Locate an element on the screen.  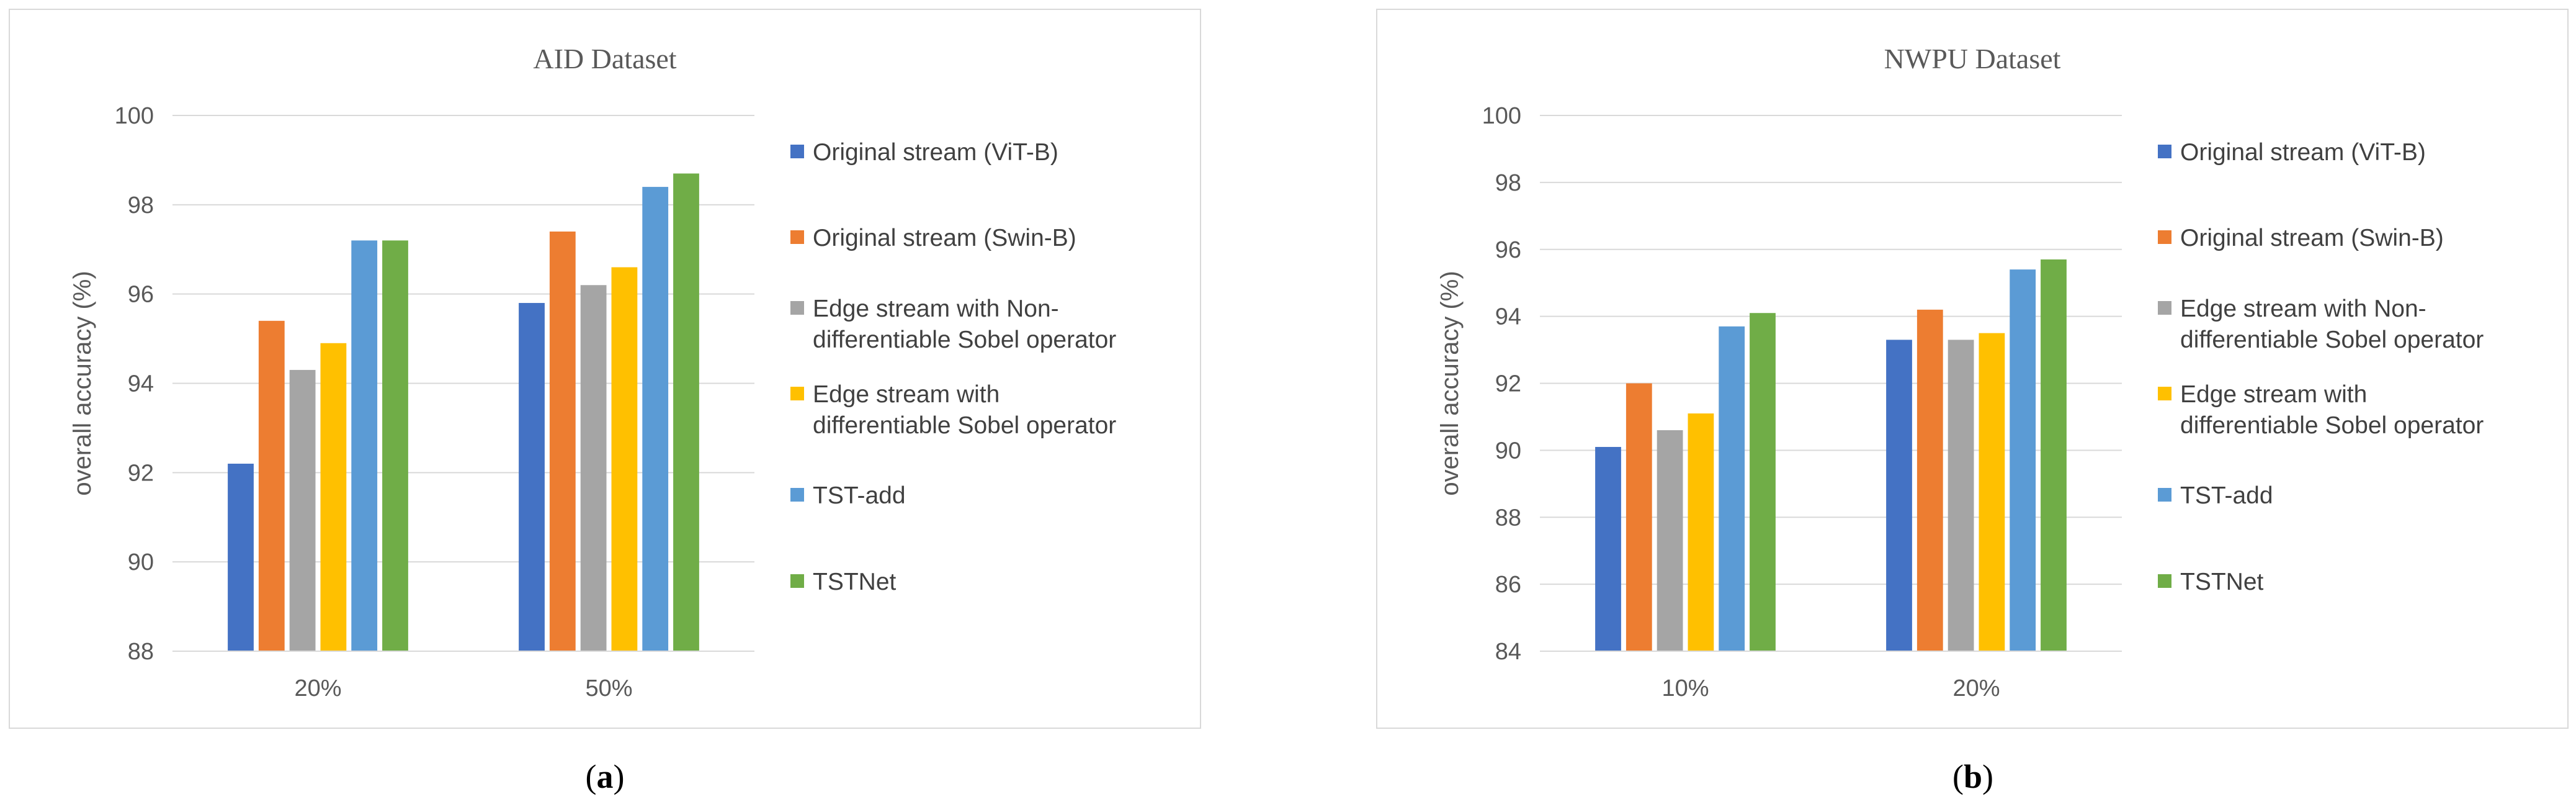
caption-letter: b is located at coordinates (1973, 776).